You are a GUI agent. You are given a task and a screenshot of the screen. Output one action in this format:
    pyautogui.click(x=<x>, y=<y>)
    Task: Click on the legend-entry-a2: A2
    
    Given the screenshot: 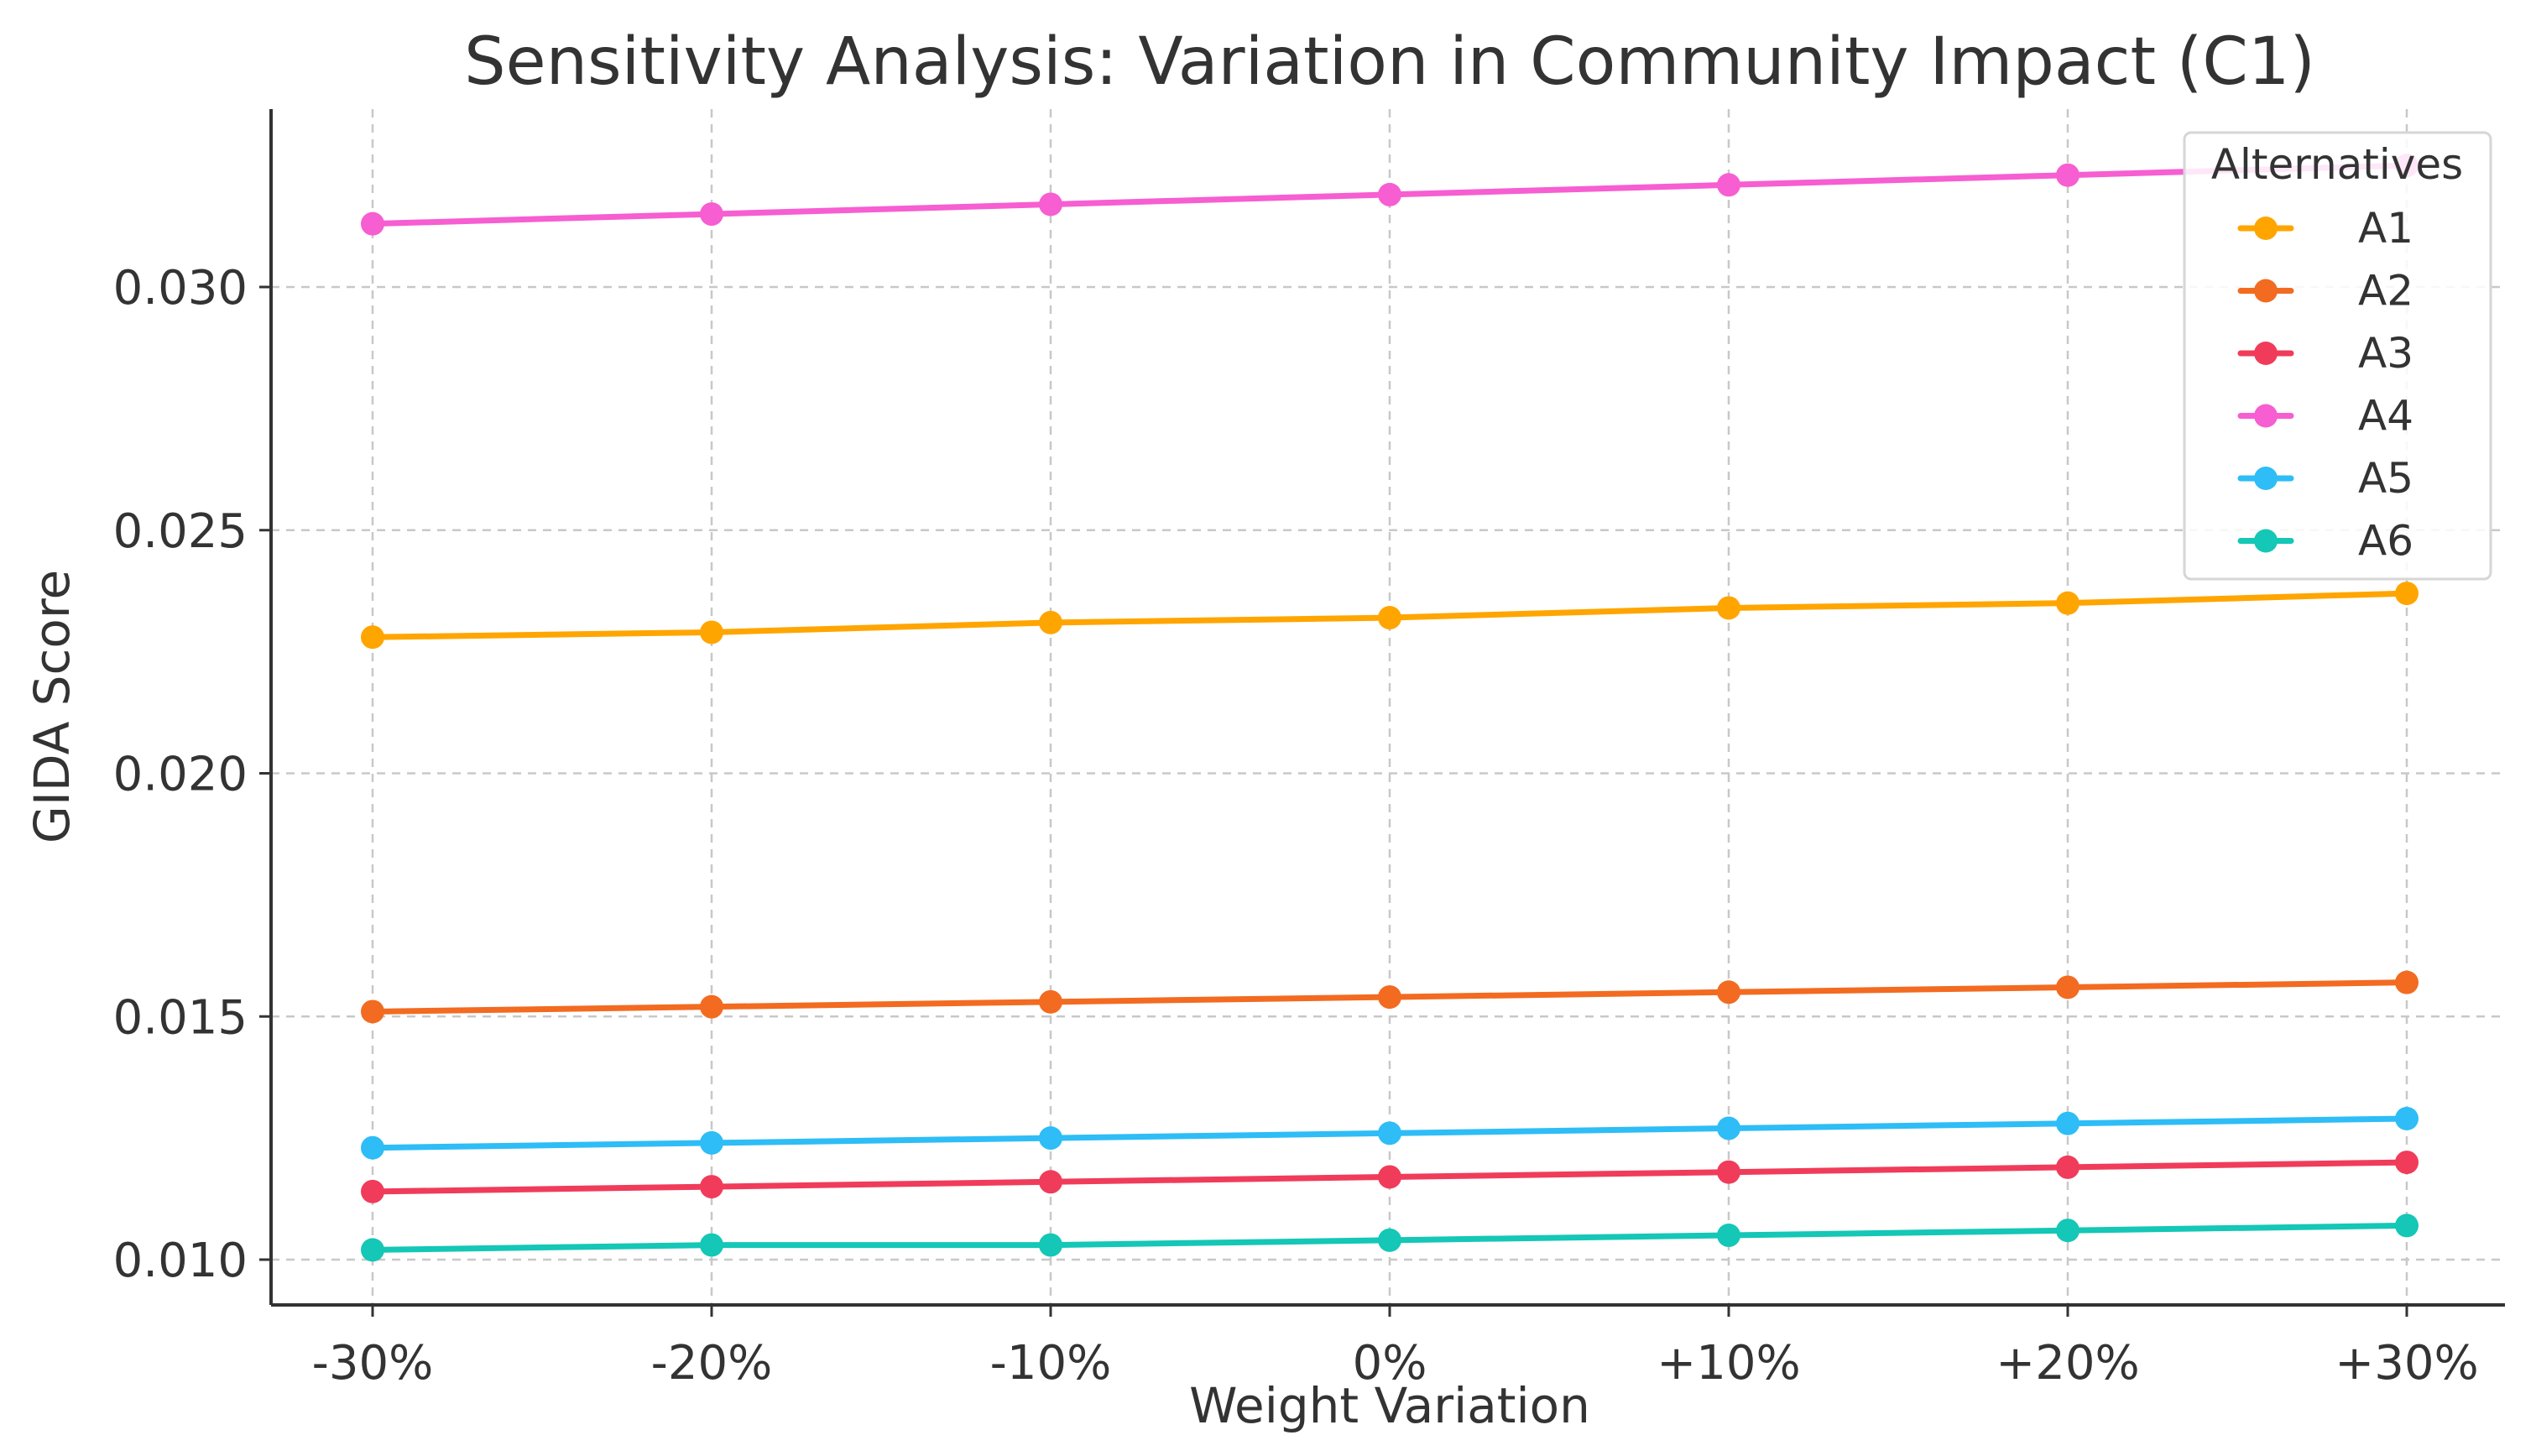 What is the action you would take?
    pyautogui.click(x=2325, y=291)
    